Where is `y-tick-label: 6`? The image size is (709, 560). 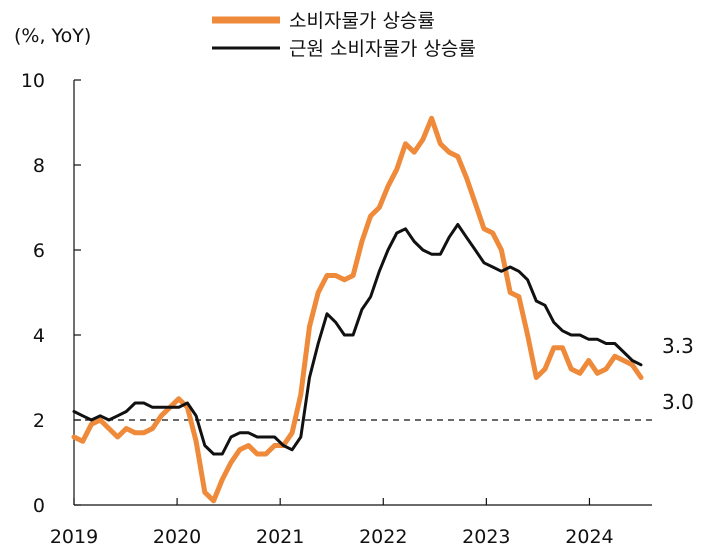
y-tick-label: 6 is located at coordinates (39, 251).